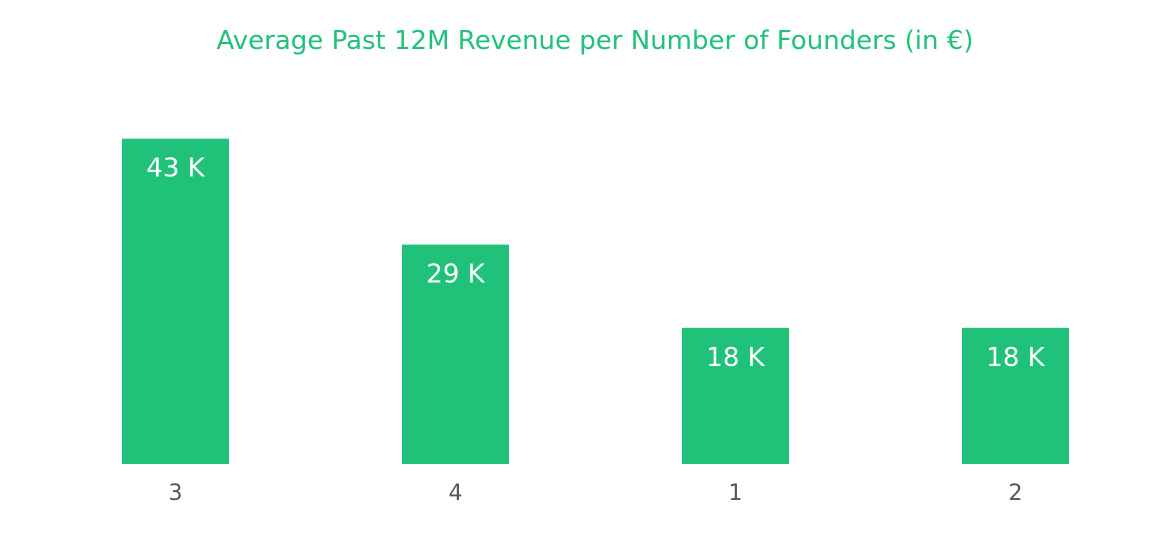 This screenshot has width=1166, height=554. Describe the element at coordinates (176, 493) in the screenshot. I see `x-tick-label: 3` at that location.